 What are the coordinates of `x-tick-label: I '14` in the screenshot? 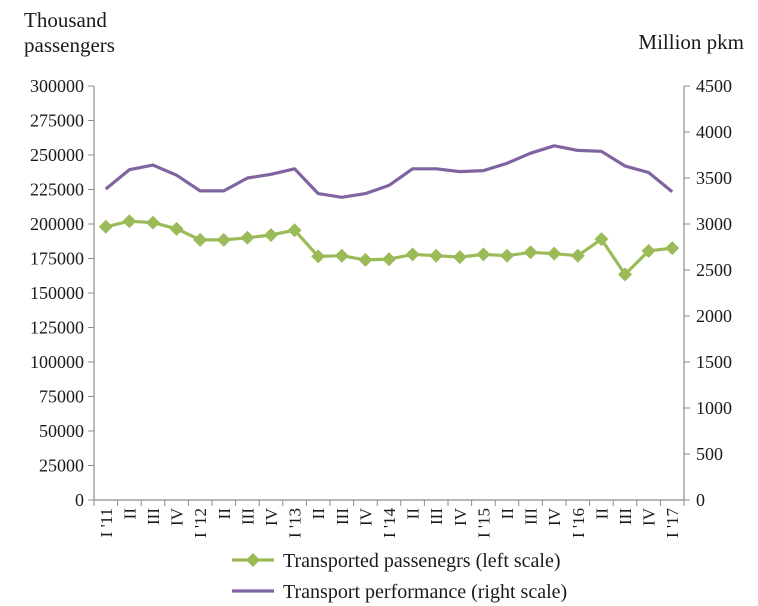 It's located at (389, 523).